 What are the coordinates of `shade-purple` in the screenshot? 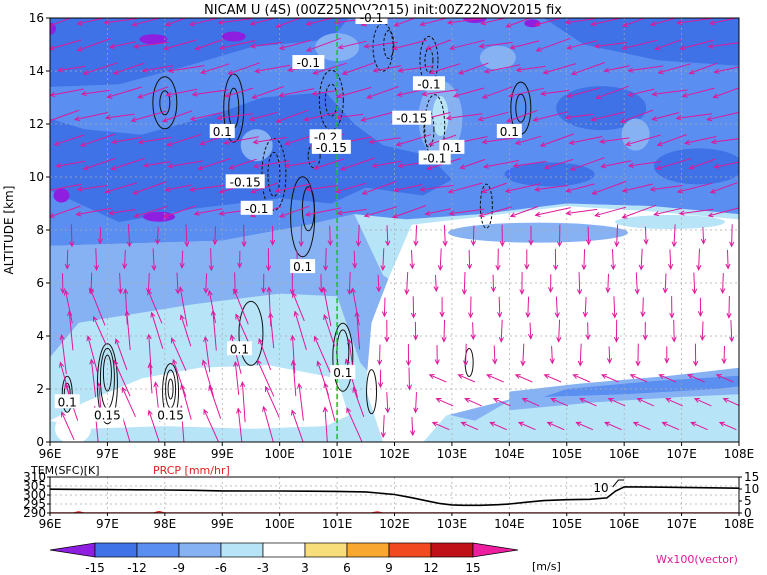 It's located at (153, 39).